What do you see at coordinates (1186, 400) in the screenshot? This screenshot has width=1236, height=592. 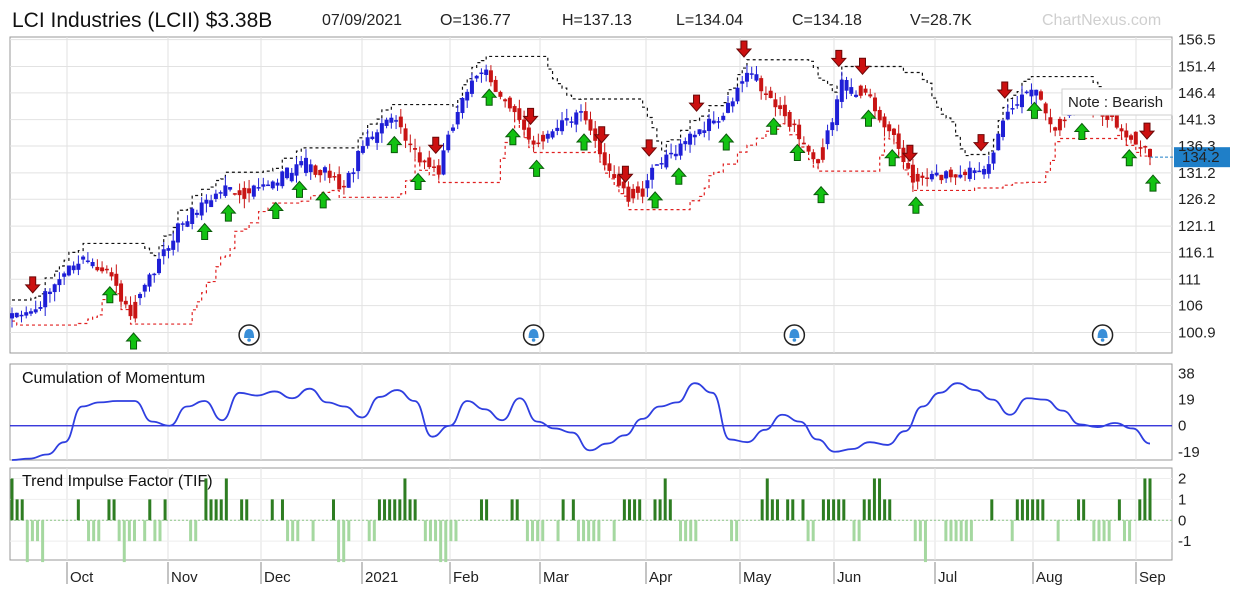 I see `momentum-tick-label: 19` at bounding box center [1186, 400].